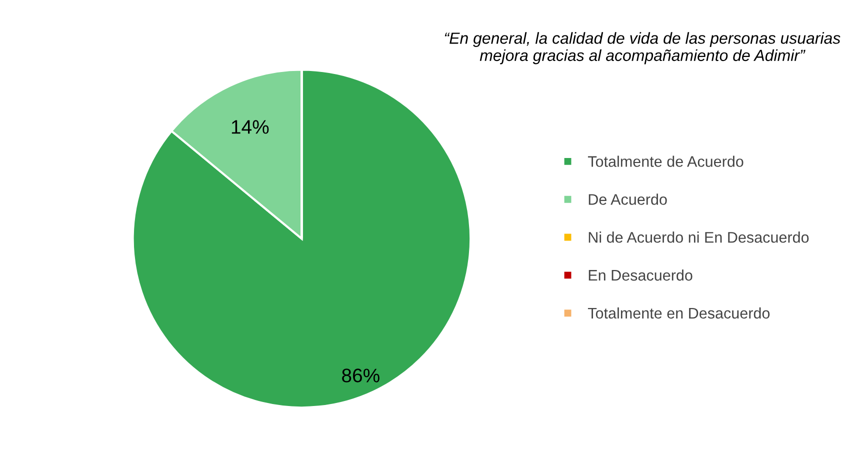 This screenshot has width=862, height=459. Describe the element at coordinates (250, 127) in the screenshot. I see `data-label: 14%` at that location.